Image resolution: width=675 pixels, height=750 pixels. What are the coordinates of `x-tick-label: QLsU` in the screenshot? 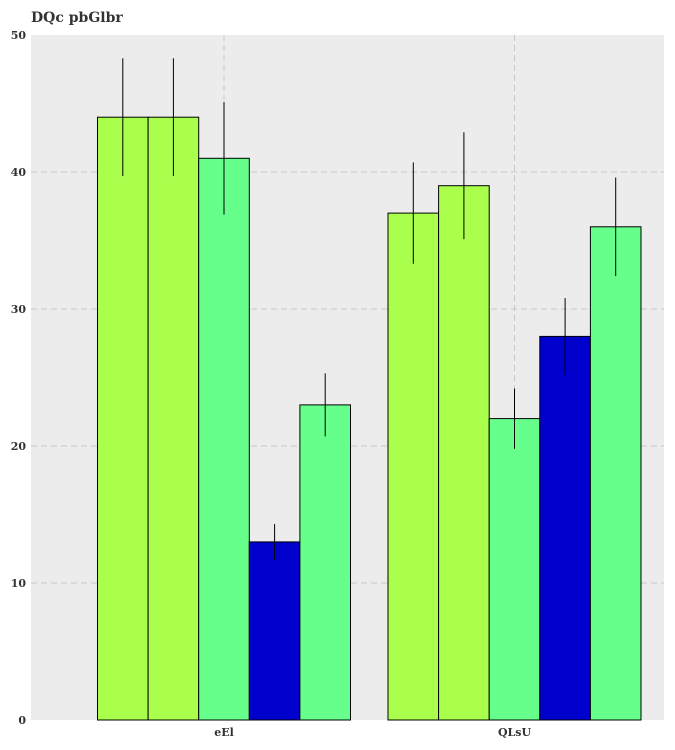 It's located at (515, 732).